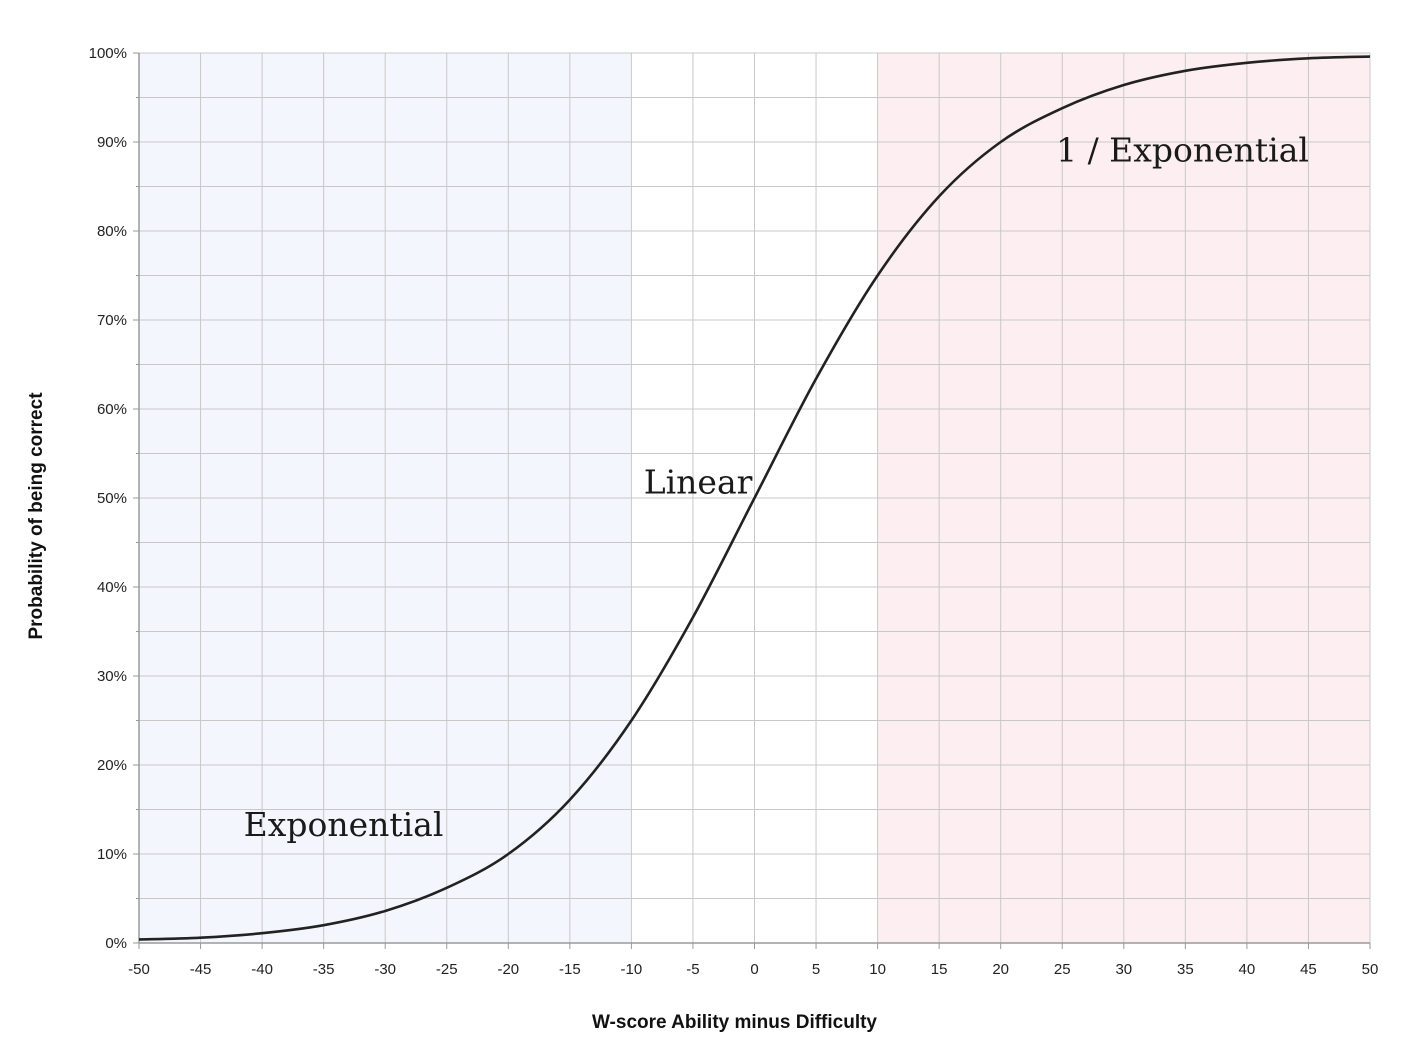  I want to click on y-tick-label: 30%, so click(112, 676).